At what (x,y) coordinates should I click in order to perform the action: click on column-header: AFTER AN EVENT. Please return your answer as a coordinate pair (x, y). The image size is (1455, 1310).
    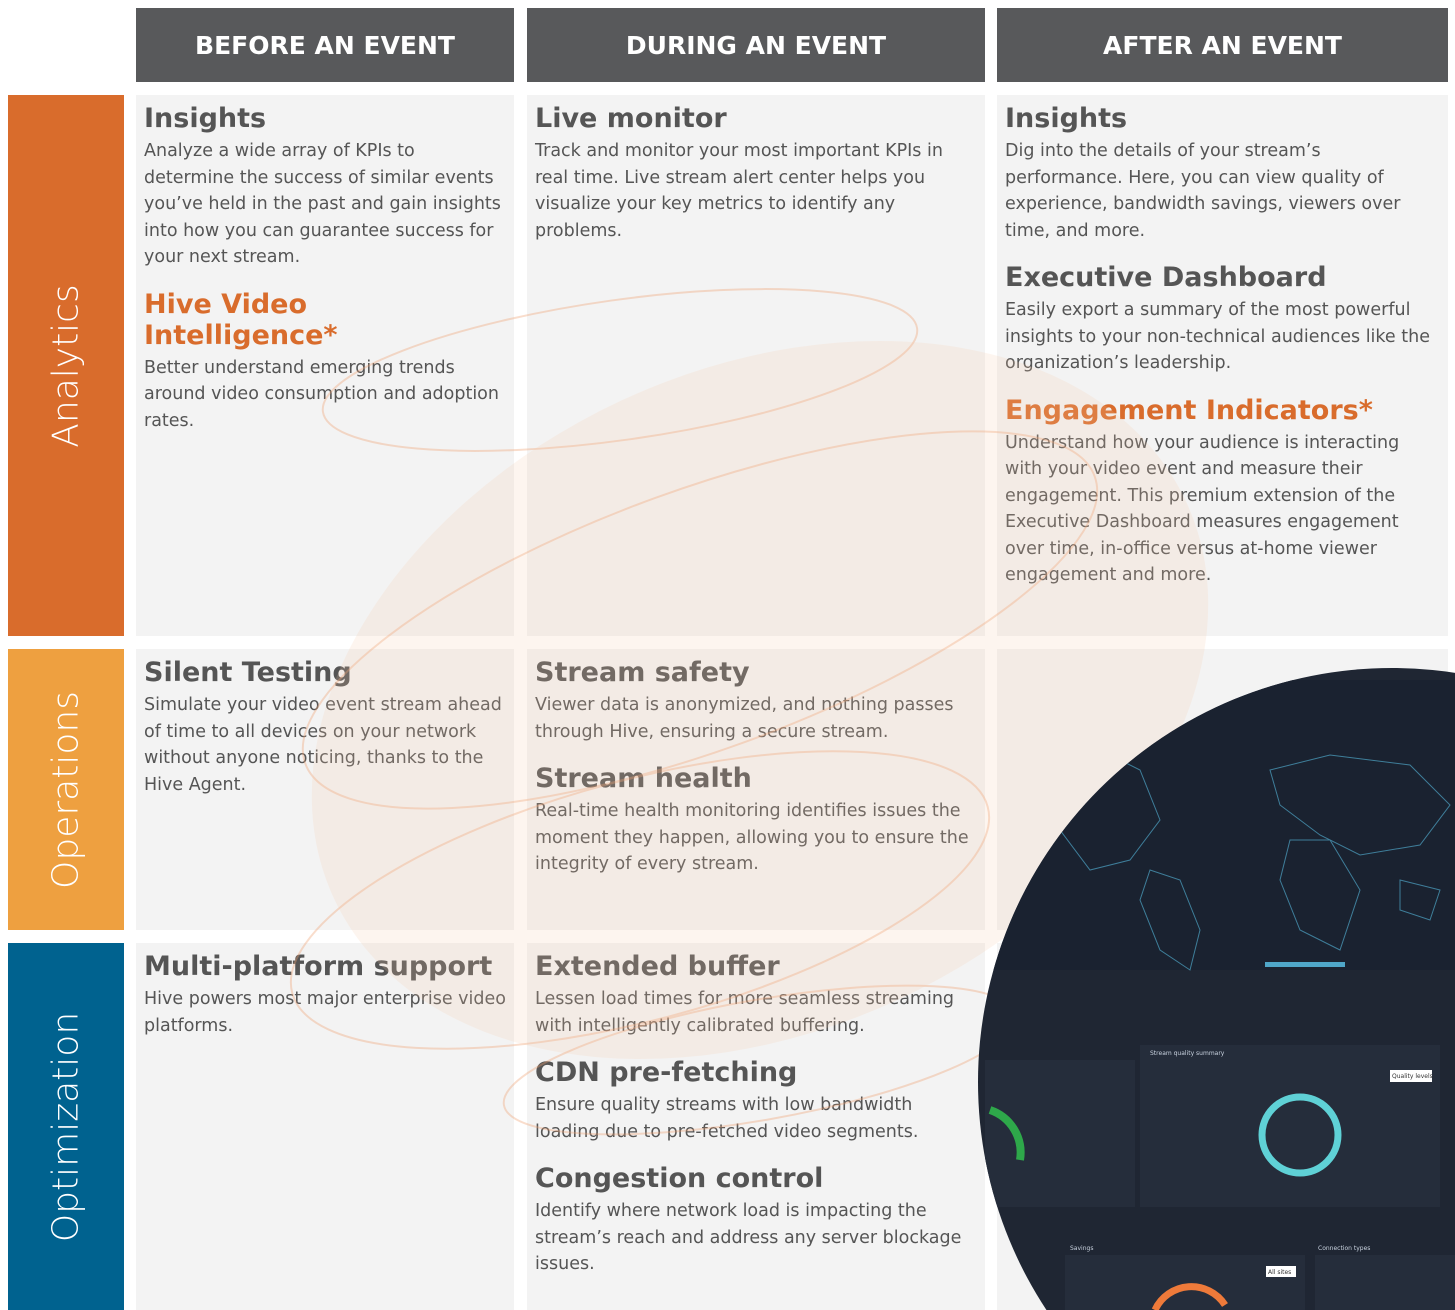
    Looking at the image, I should click on (1222, 45).